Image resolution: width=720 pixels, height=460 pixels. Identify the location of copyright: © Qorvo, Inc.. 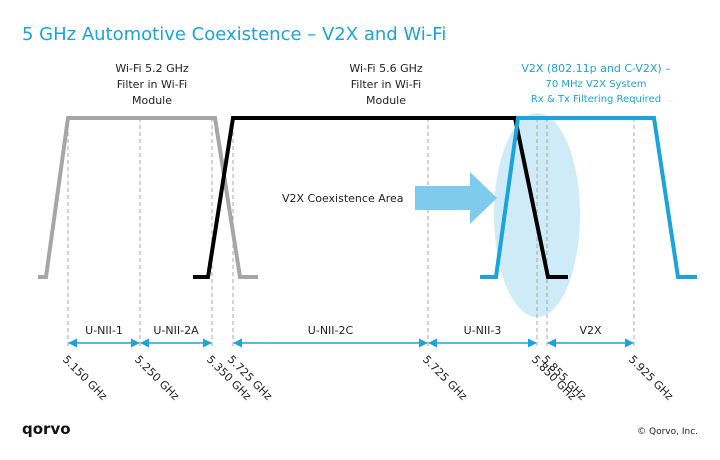
(667, 432).